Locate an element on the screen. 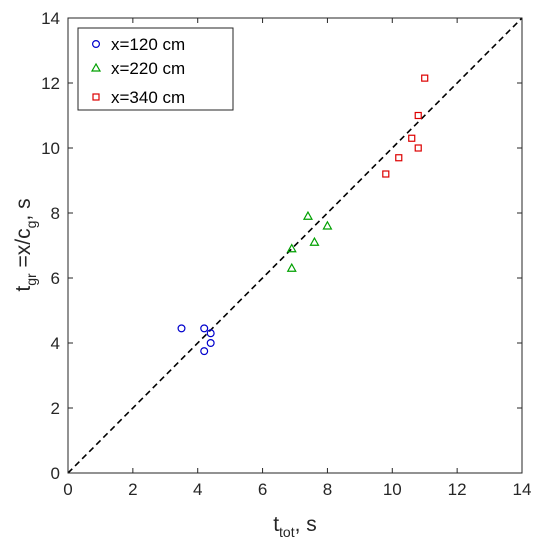  x-tick-label: 2 is located at coordinates (132, 489).